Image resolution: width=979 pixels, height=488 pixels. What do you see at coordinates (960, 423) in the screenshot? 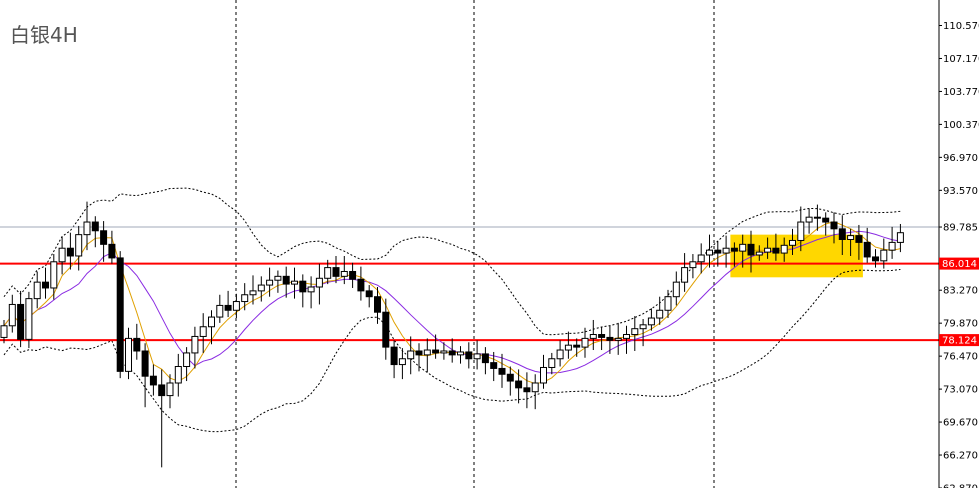
I see `axis-tick-label: 69.670` at bounding box center [960, 423].